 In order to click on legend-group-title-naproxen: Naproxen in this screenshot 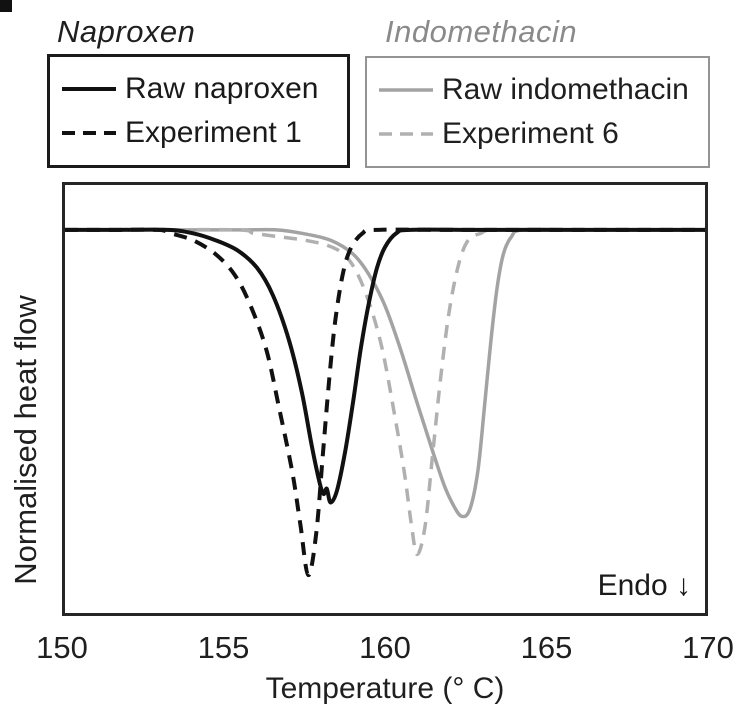, I will do `click(126, 31)`.